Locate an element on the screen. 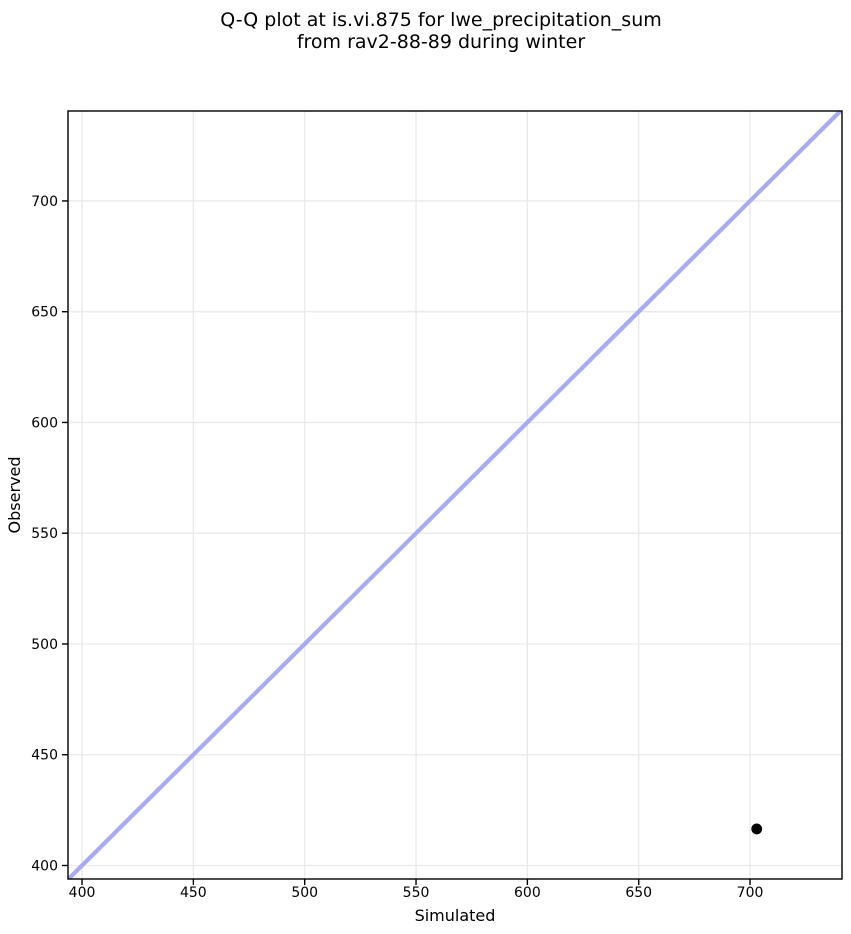 The width and height of the screenshot is (851, 934). x-tick-label: 600 is located at coordinates (527, 893).